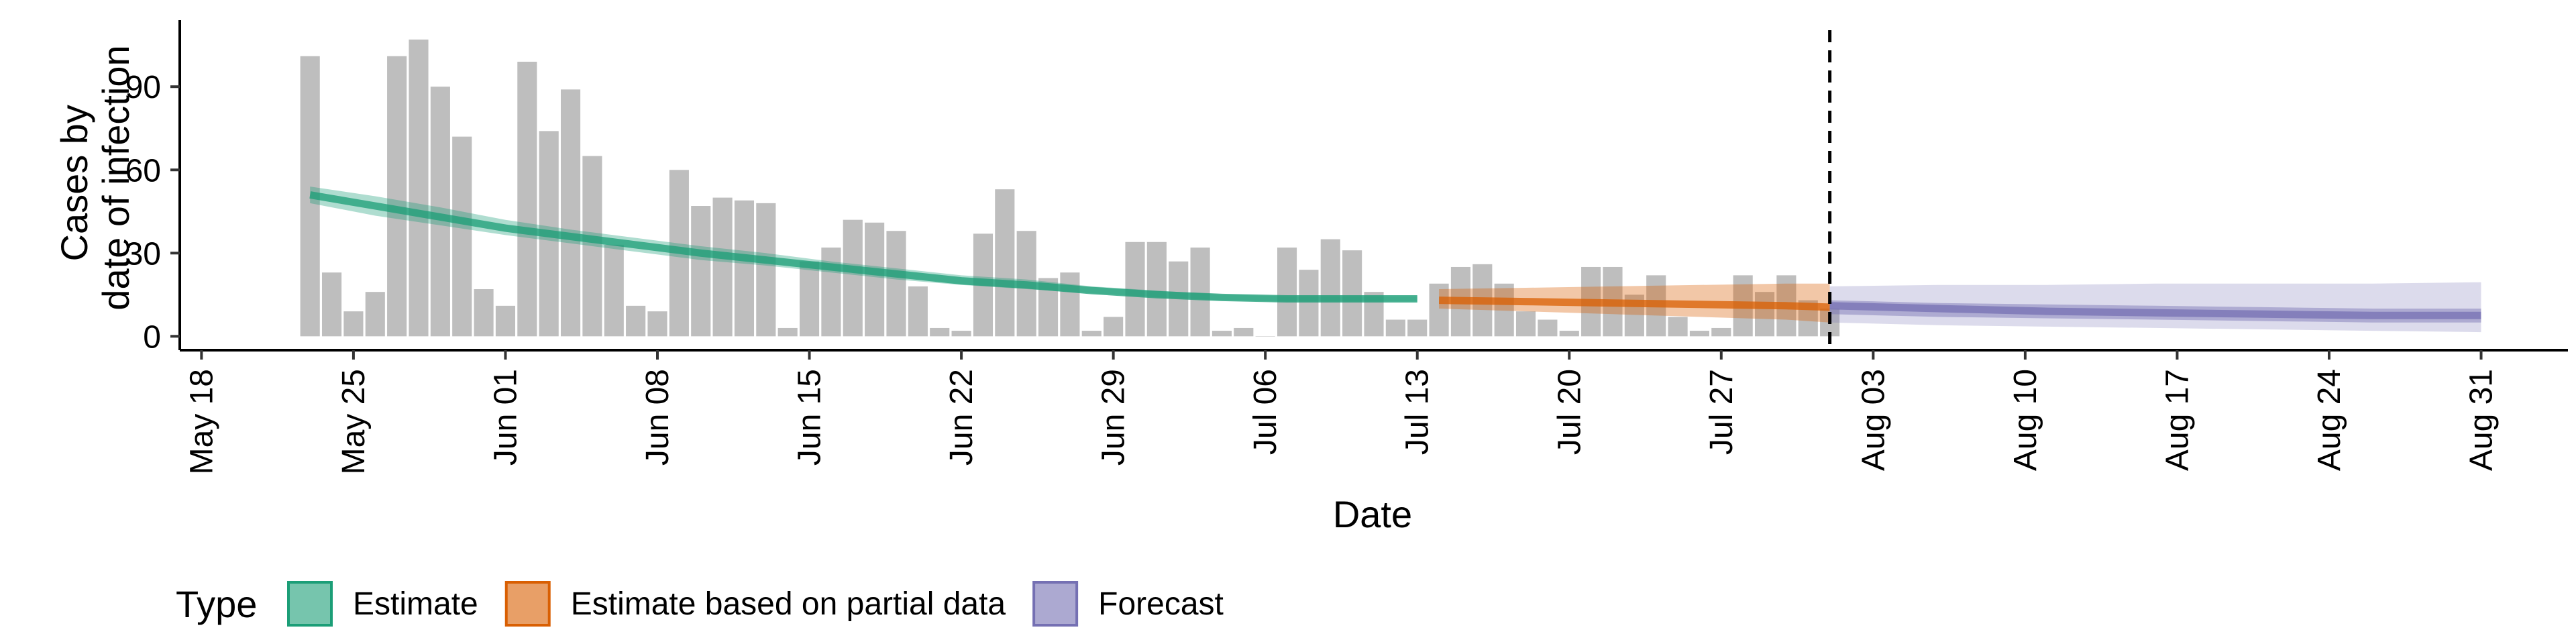 The image size is (2576, 644). Describe the element at coordinates (354, 421) in the screenshot. I see `x-tick-label: May 25` at that location.